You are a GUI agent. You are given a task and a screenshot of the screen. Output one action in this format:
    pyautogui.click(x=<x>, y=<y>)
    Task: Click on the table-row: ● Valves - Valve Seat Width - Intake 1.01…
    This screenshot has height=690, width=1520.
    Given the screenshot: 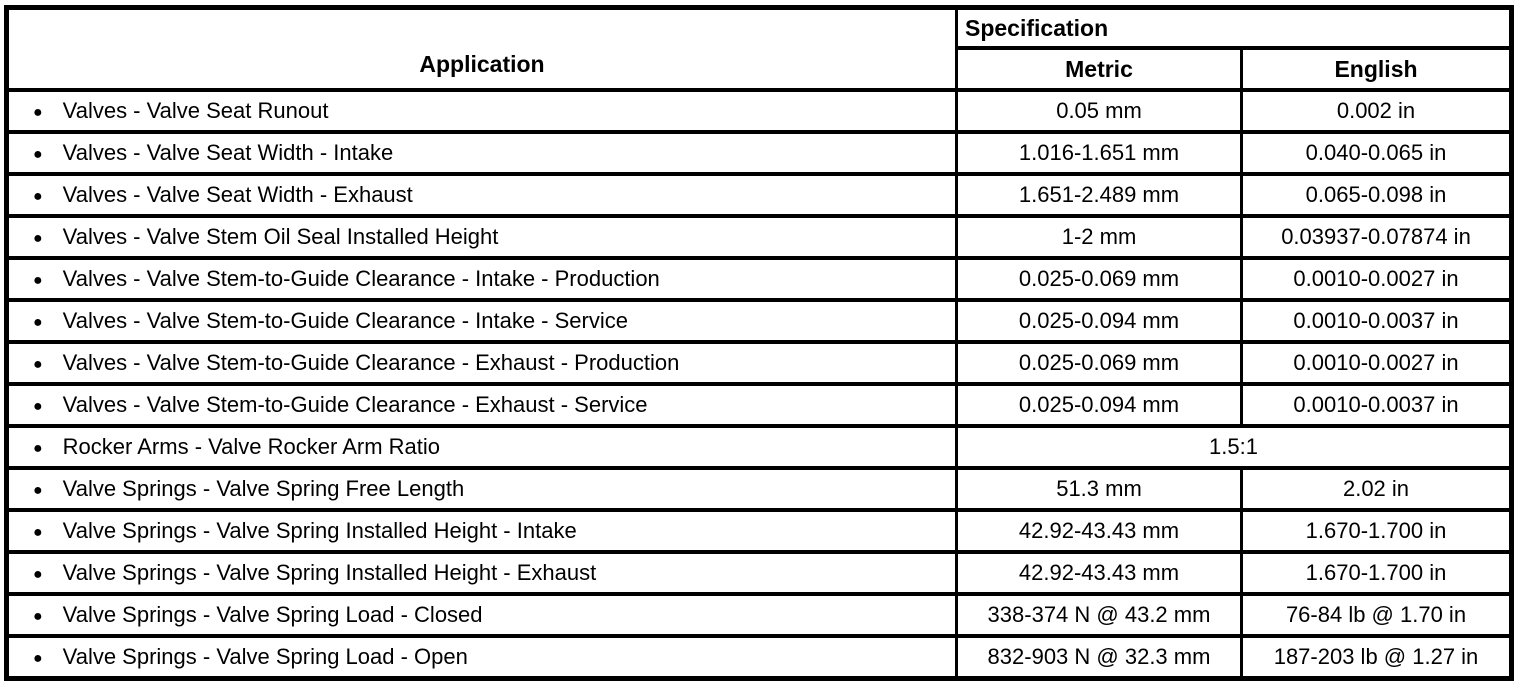 What is the action you would take?
    pyautogui.click(x=759, y=153)
    